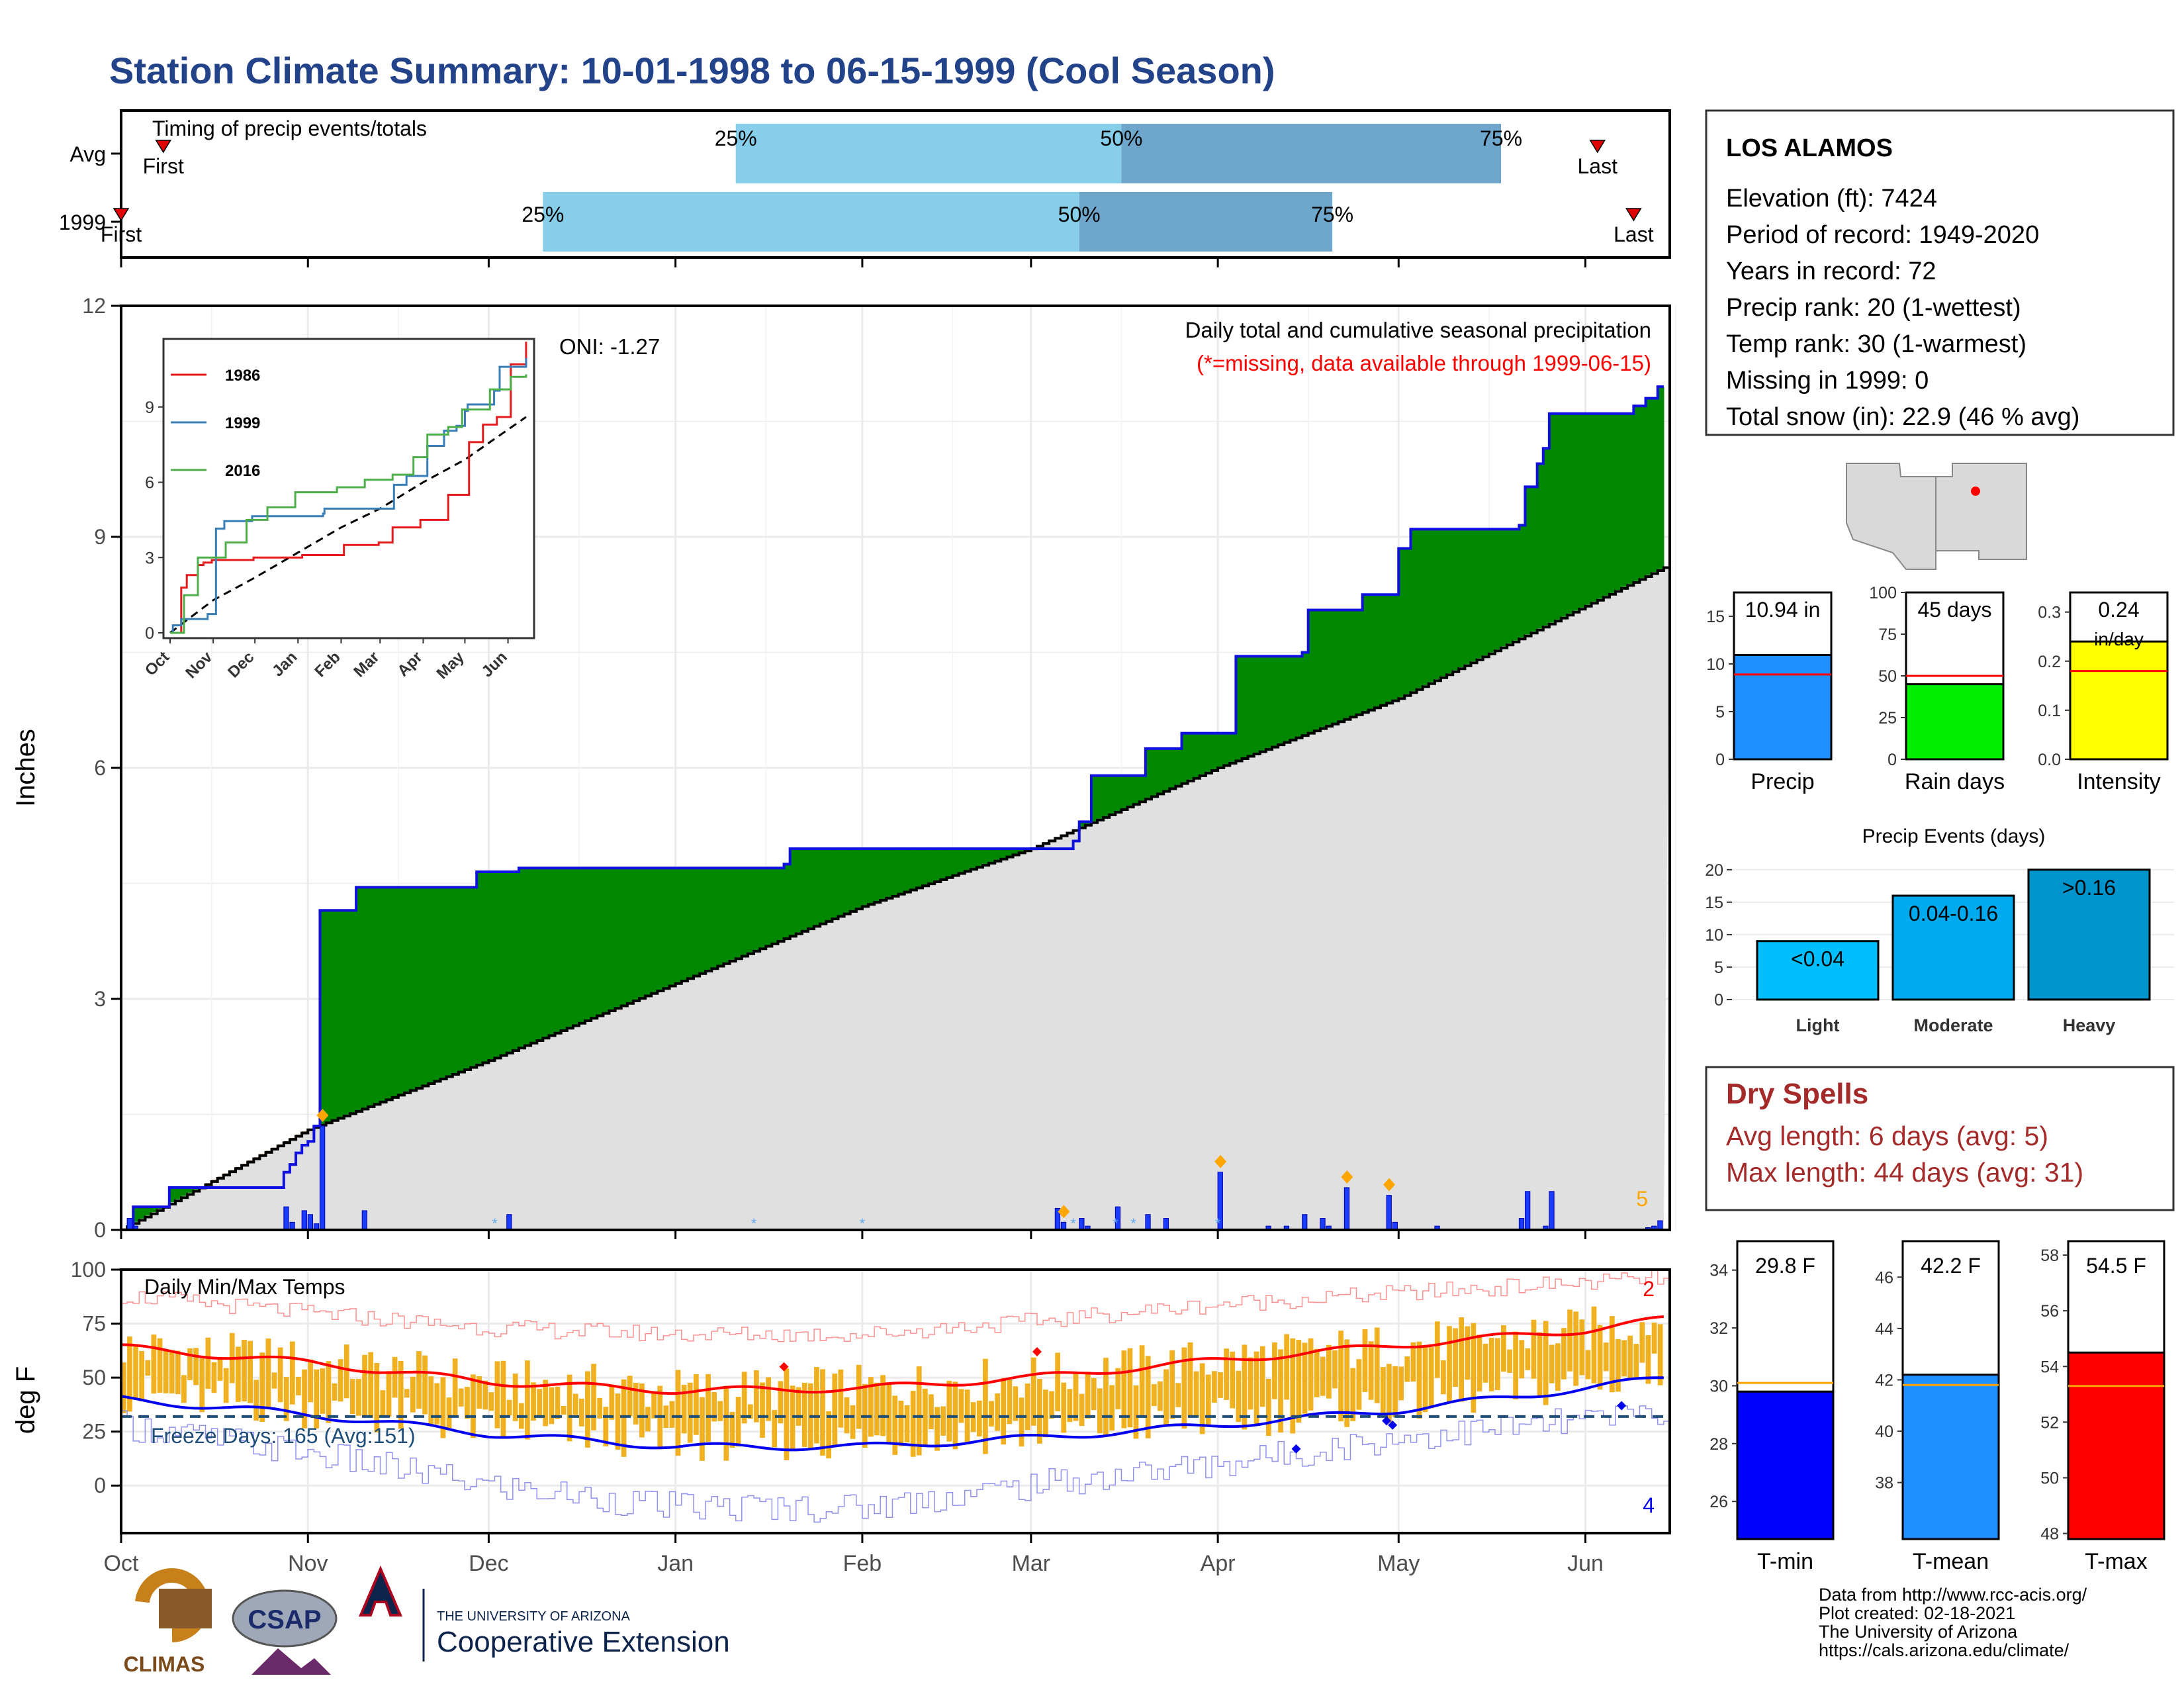 This screenshot has width=2184, height=1688. I want to click on precip-y-tick-label: 9, so click(100, 537).